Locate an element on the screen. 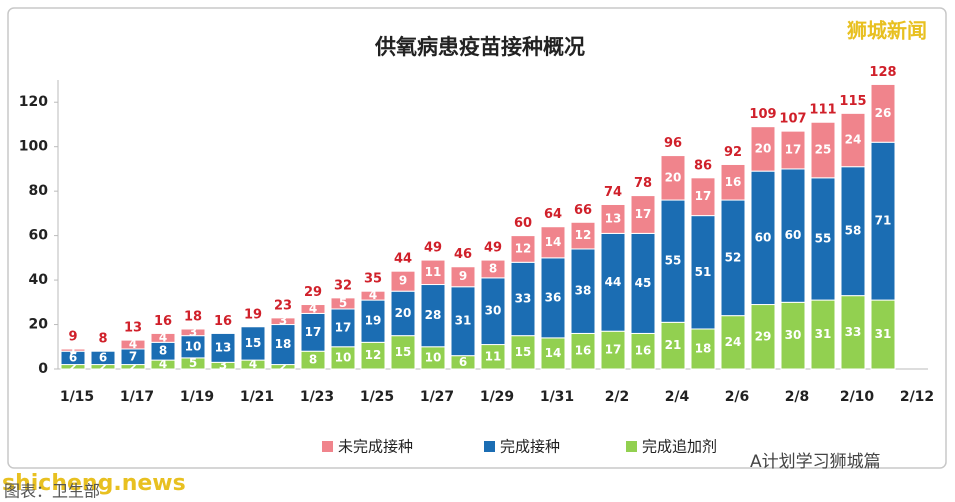  total-label: 78 is located at coordinates (643, 183).